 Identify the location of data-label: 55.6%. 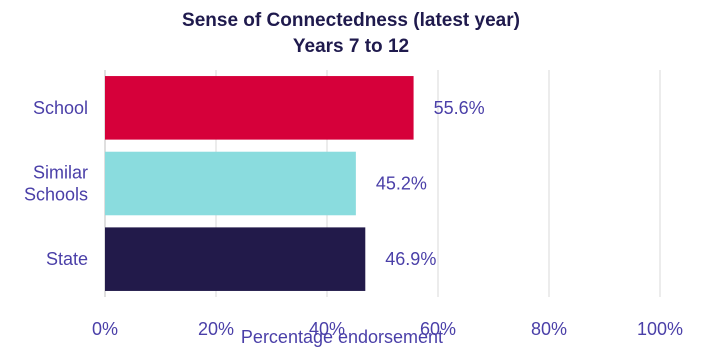
(459, 108).